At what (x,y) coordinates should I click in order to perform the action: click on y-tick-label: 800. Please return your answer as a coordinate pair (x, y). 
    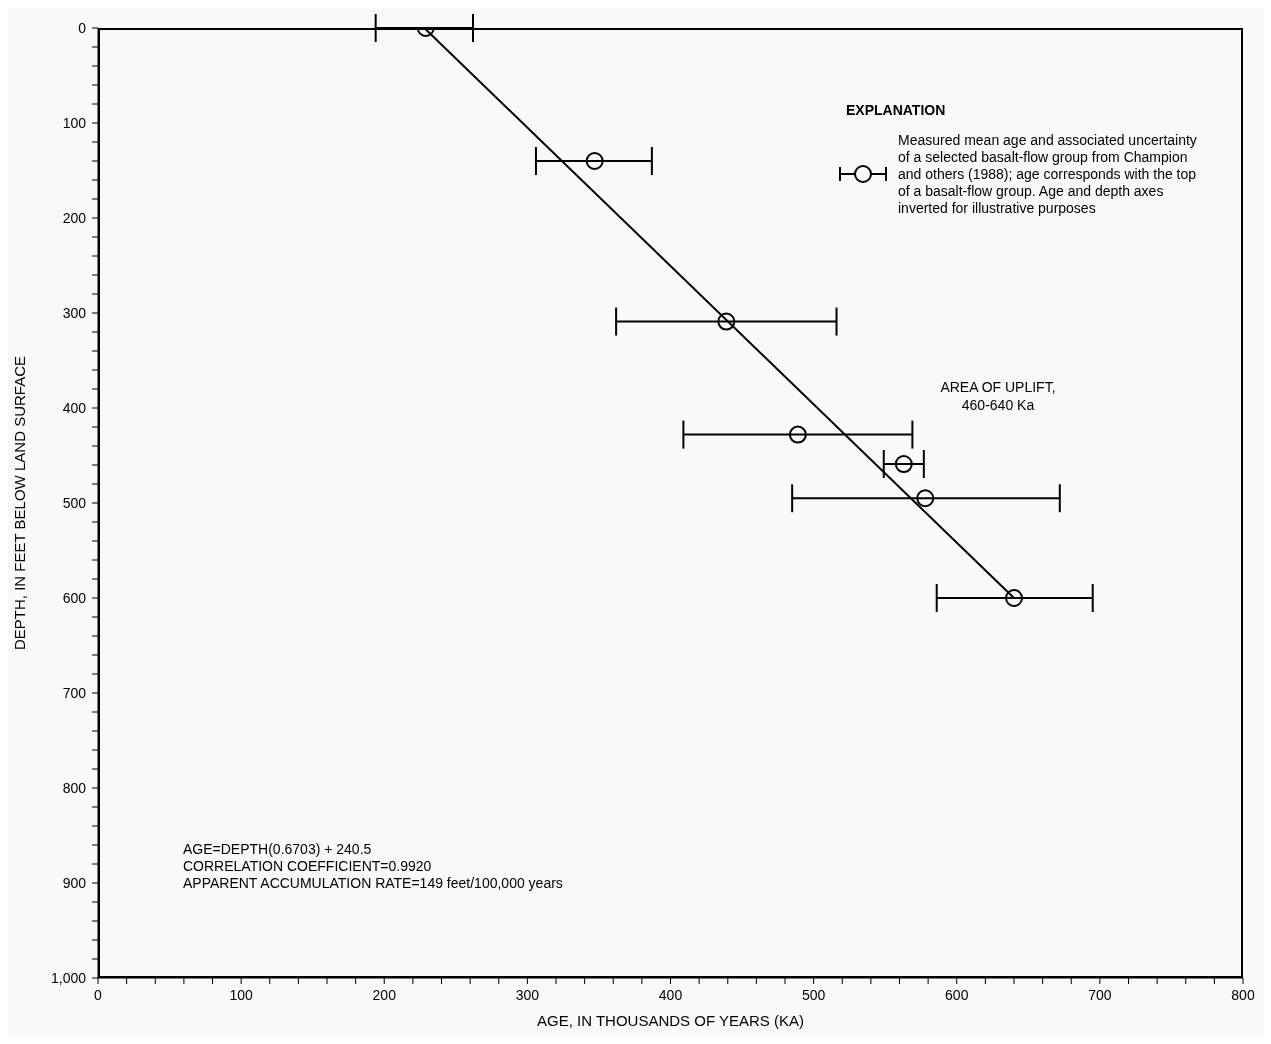
    Looking at the image, I should click on (74, 787).